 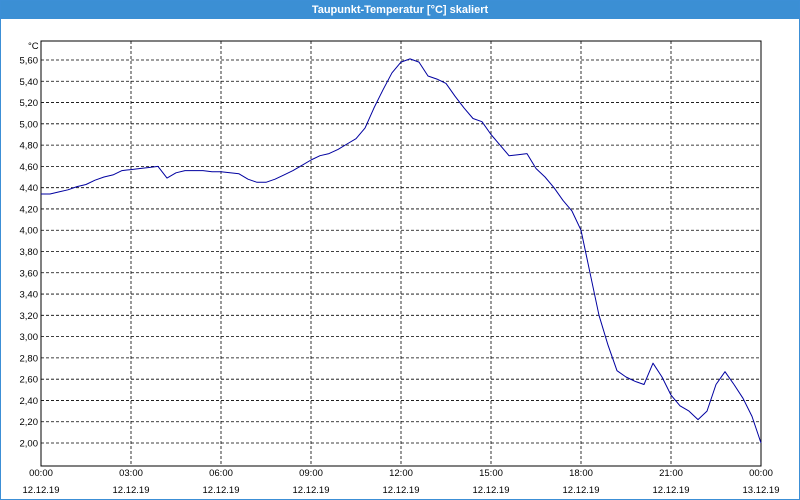 I want to click on y-tick-label: 5,60, so click(x=29, y=61).